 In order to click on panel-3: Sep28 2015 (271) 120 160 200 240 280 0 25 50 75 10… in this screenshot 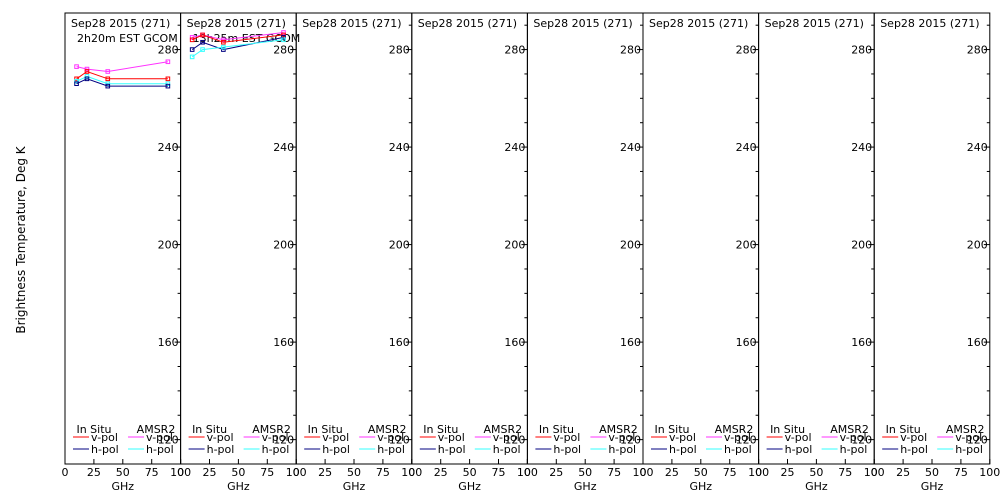, I will do `click(357, 252)`.